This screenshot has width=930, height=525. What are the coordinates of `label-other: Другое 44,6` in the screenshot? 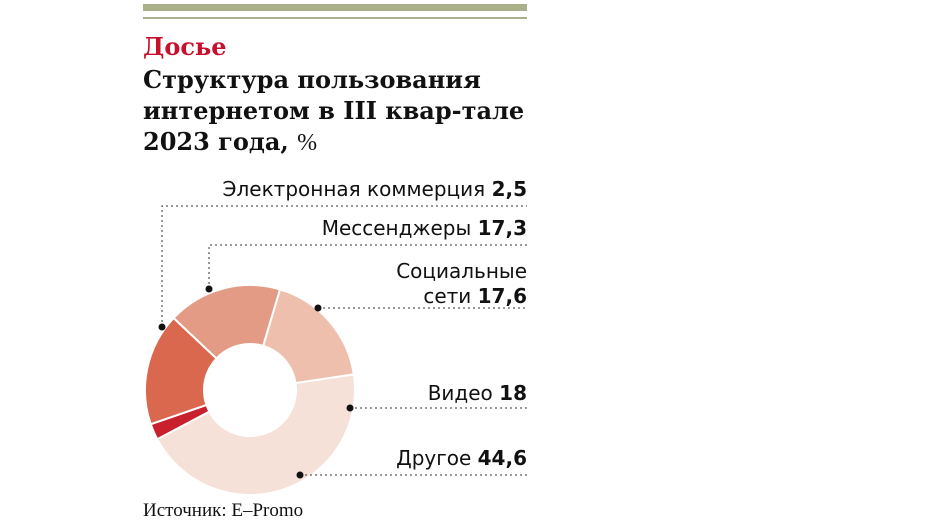 It's located at (461, 458).